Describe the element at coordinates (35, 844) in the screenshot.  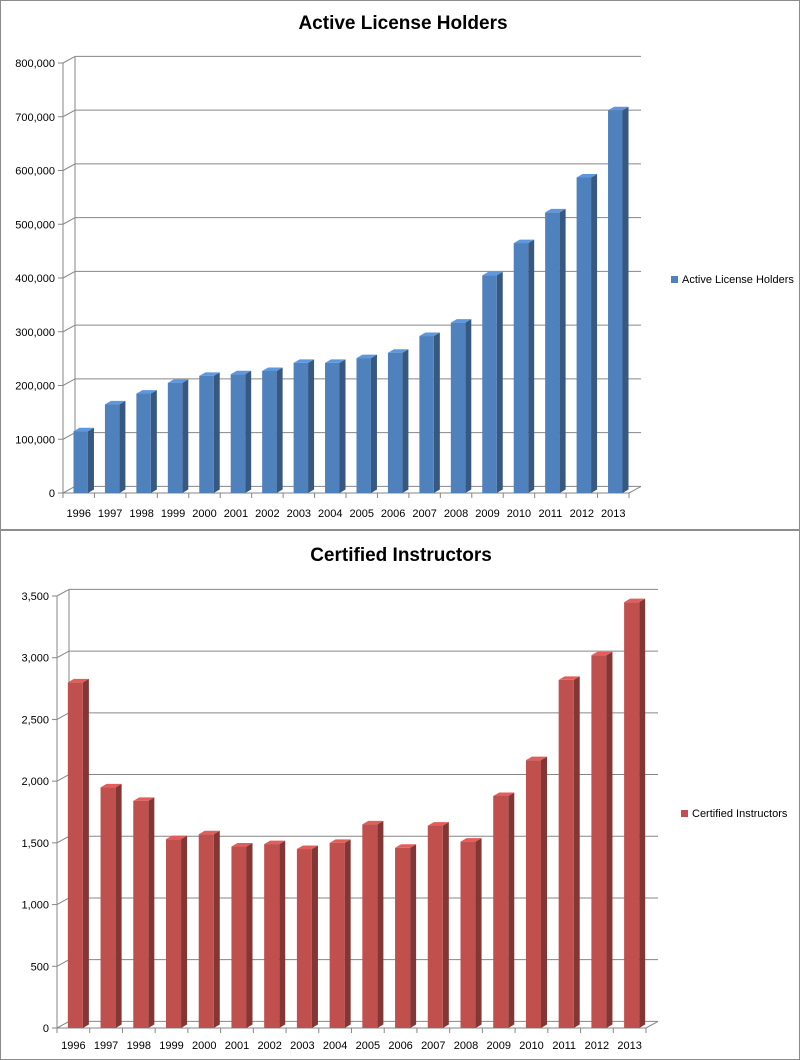
I see `y-tick-label: 1,500` at that location.